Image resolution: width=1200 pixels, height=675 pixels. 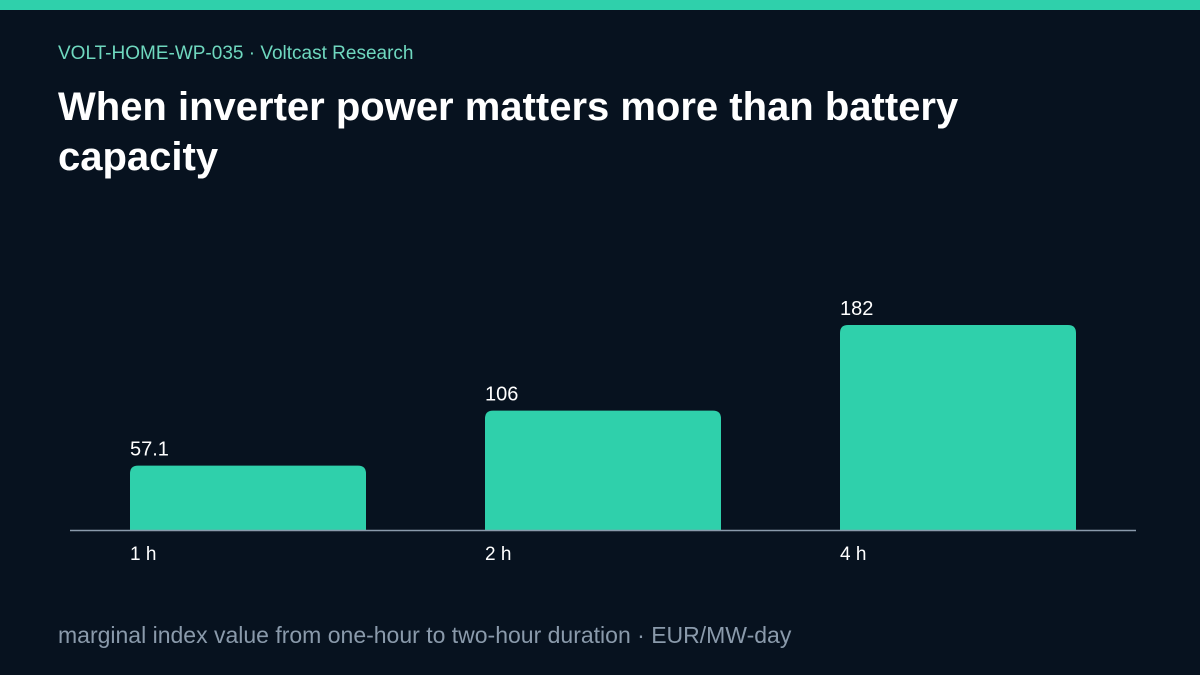 I want to click on value-label-1: 106, so click(x=501, y=395).